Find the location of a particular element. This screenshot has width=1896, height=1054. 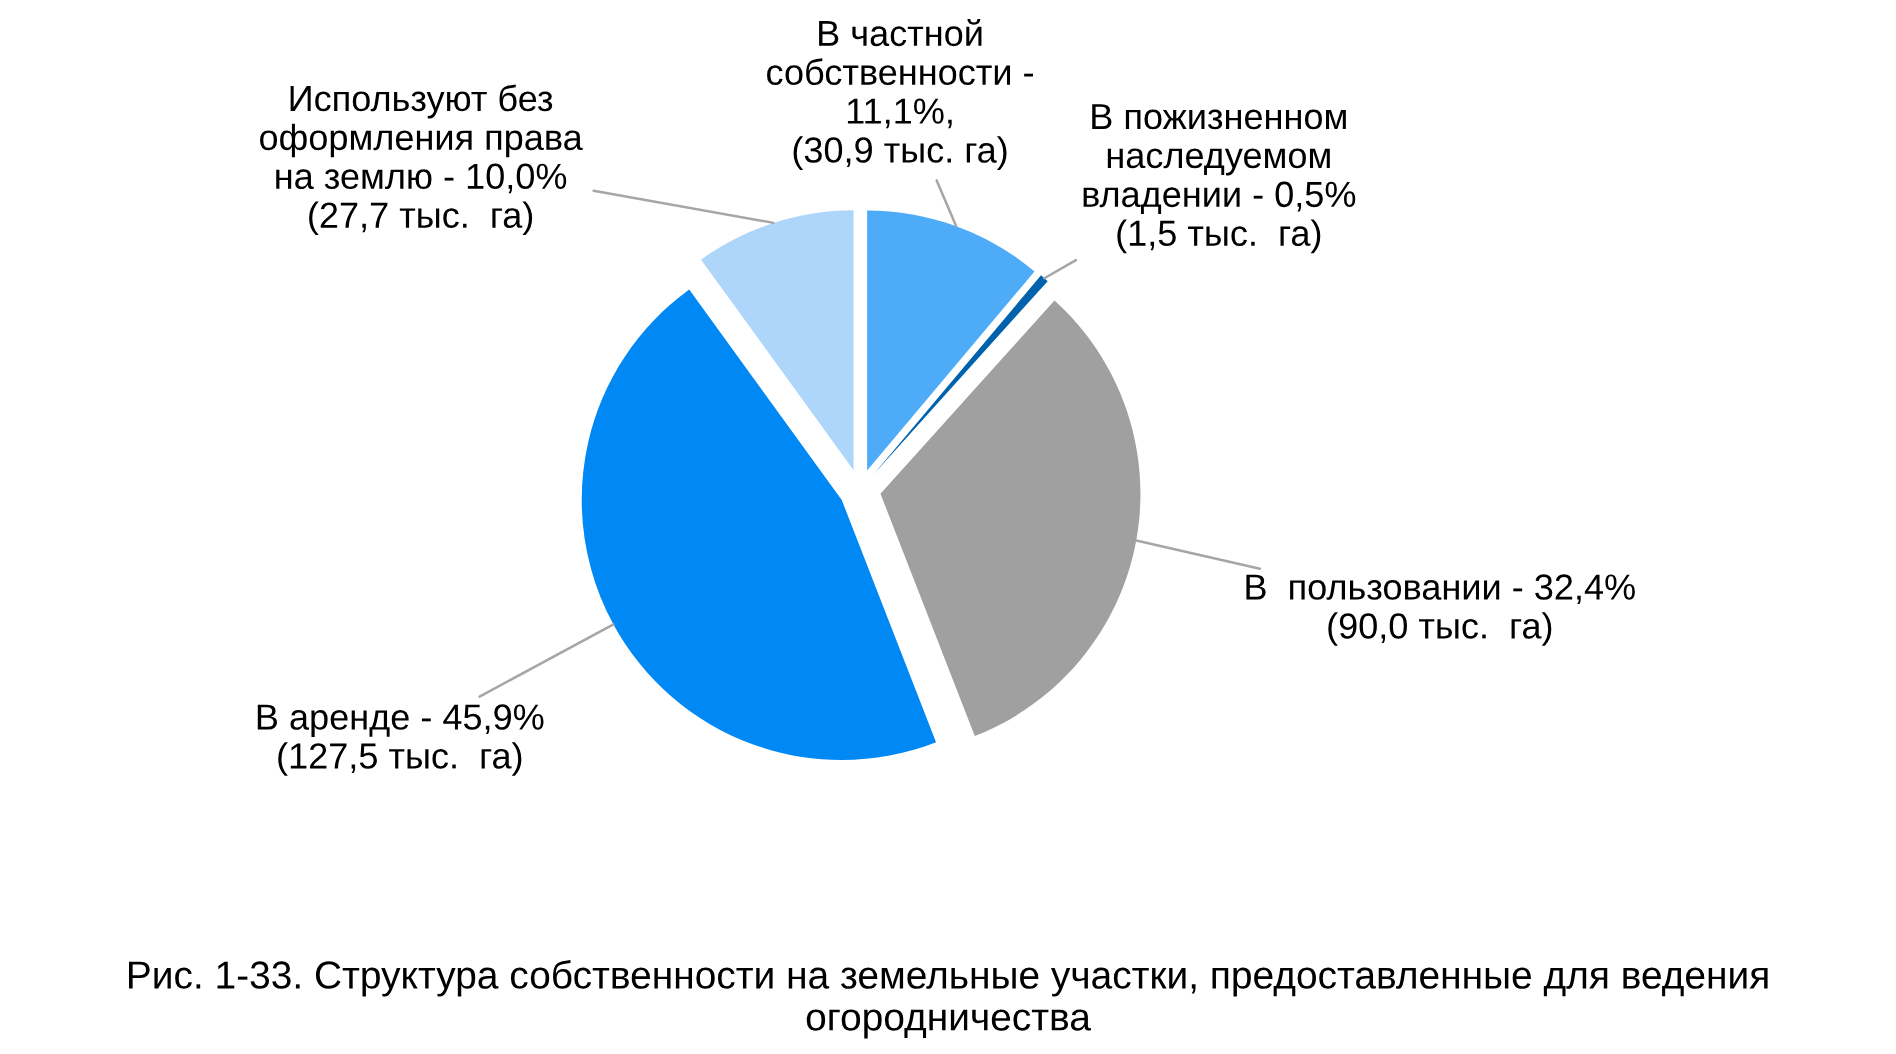

slice-label: В пользовании - 32,4% (90,0 тыс. га) is located at coordinates (1440, 610).